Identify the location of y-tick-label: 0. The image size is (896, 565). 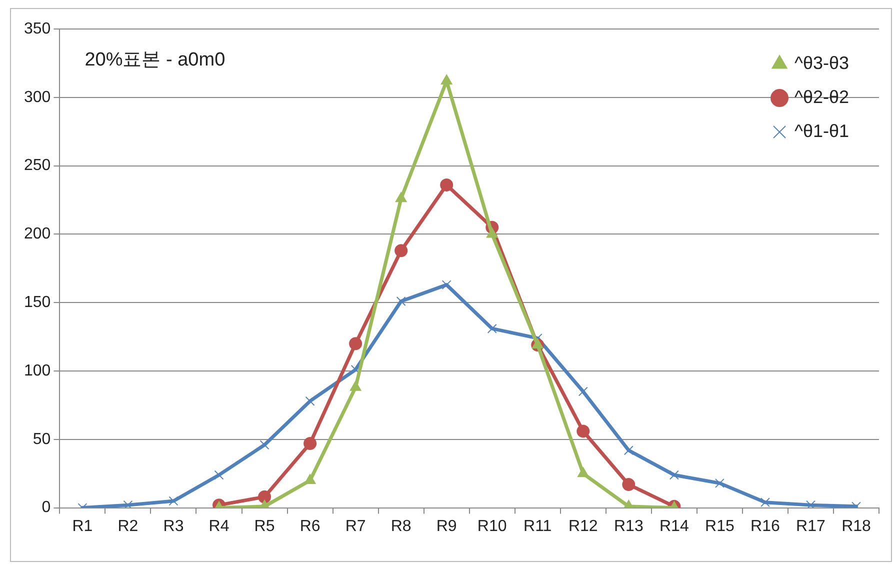
(46, 507).